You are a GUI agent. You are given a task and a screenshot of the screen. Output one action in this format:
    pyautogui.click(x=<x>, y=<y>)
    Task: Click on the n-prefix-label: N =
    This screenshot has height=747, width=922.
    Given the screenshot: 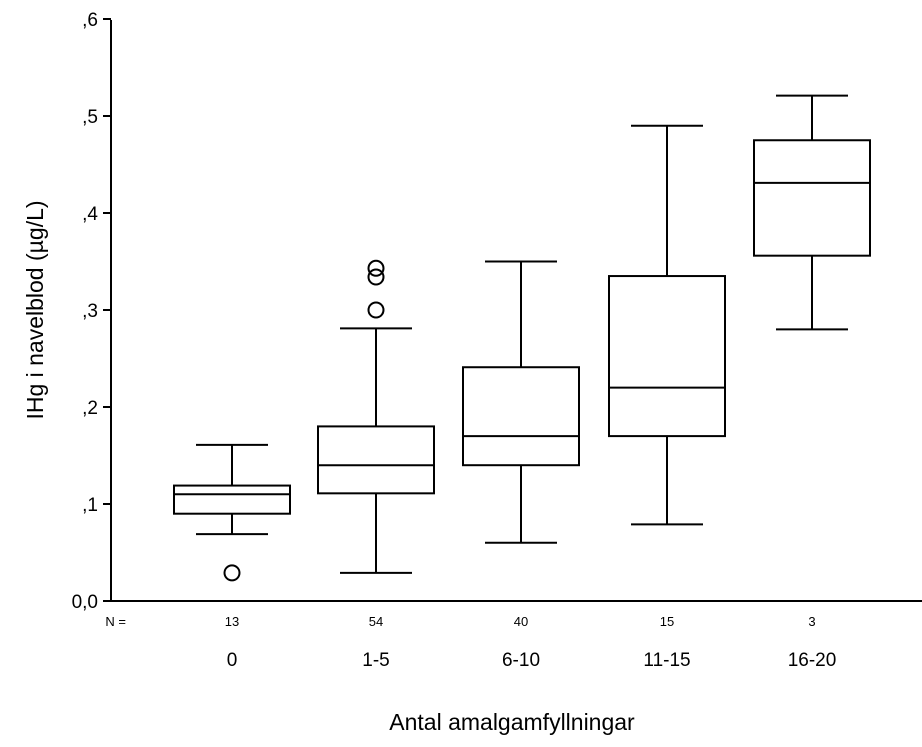 What is the action you would take?
    pyautogui.click(x=115, y=621)
    